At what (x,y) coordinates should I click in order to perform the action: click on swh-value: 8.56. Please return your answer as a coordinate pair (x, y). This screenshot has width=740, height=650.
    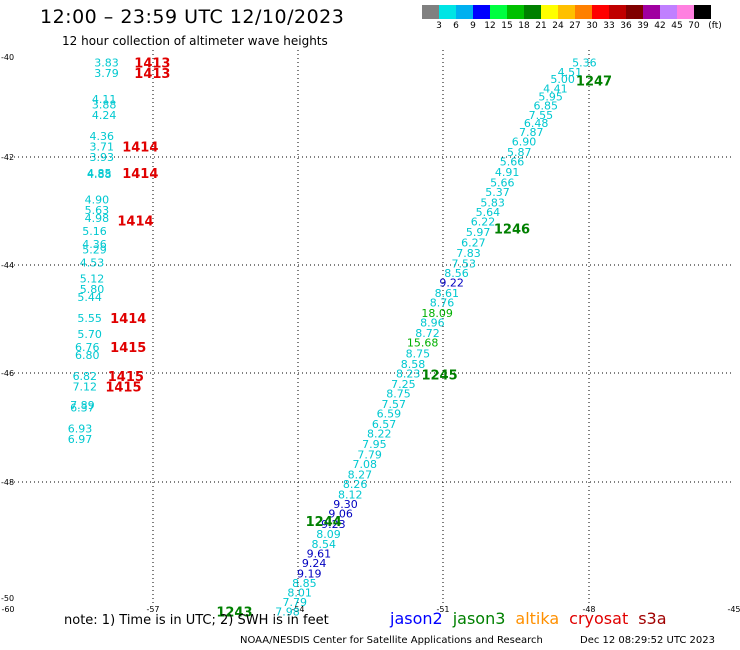
    Looking at the image, I should click on (456, 273).